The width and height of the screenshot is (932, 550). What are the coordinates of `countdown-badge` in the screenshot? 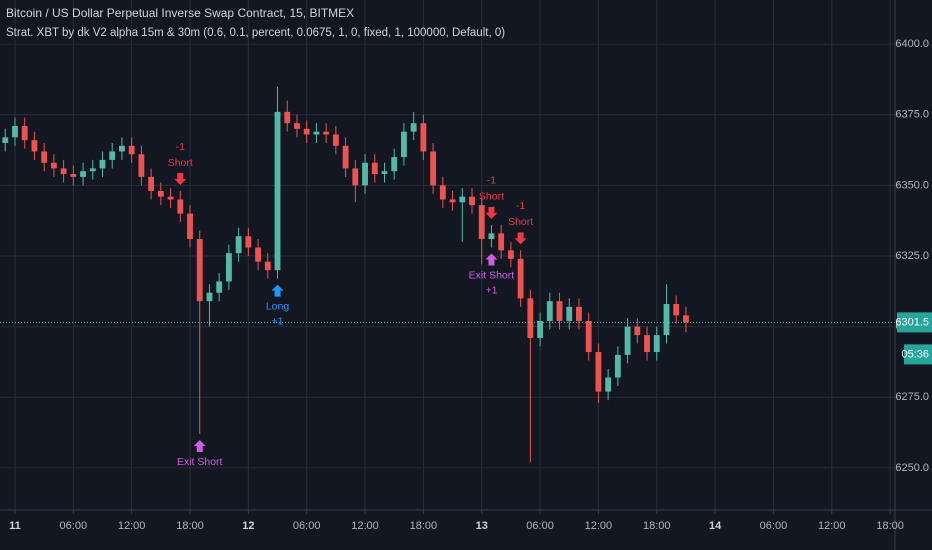 It's located at (918, 354).